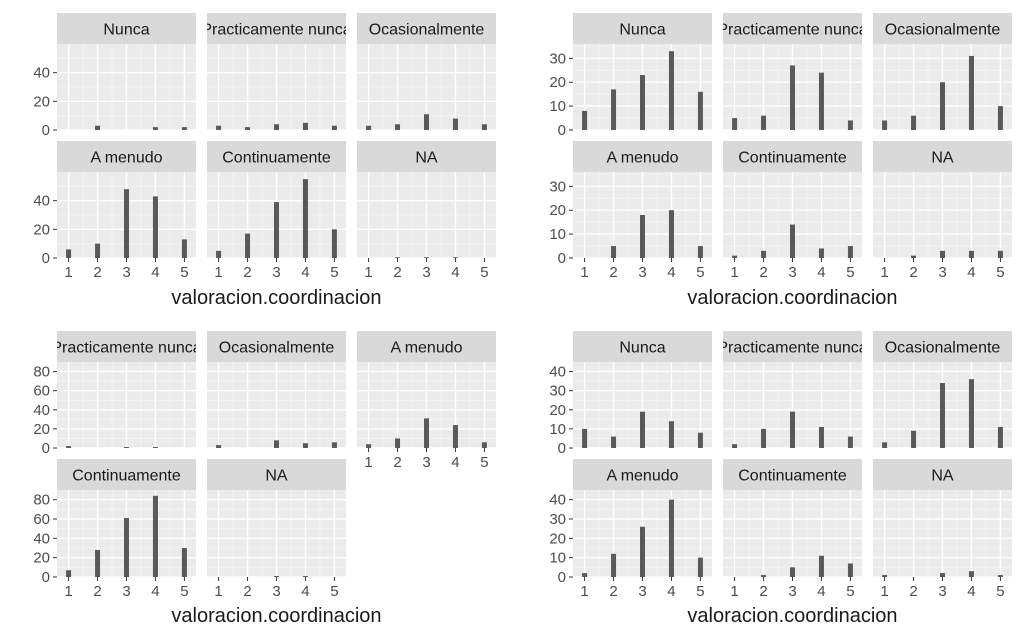 This screenshot has width=1024, height=639. What do you see at coordinates (126, 30) in the screenshot?
I see `facet-label: Nunca` at bounding box center [126, 30].